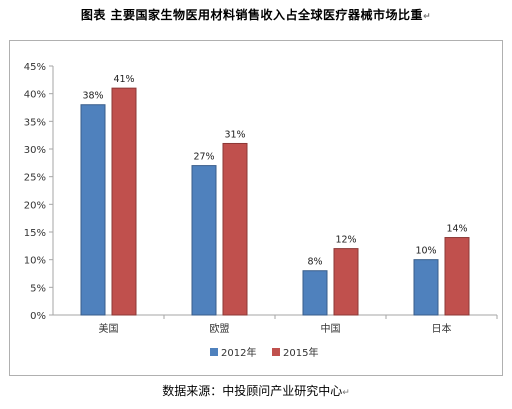 This screenshot has width=512, height=409. Describe the element at coordinates (109, 328) in the screenshot. I see `x-tick-label: 美国` at that location.